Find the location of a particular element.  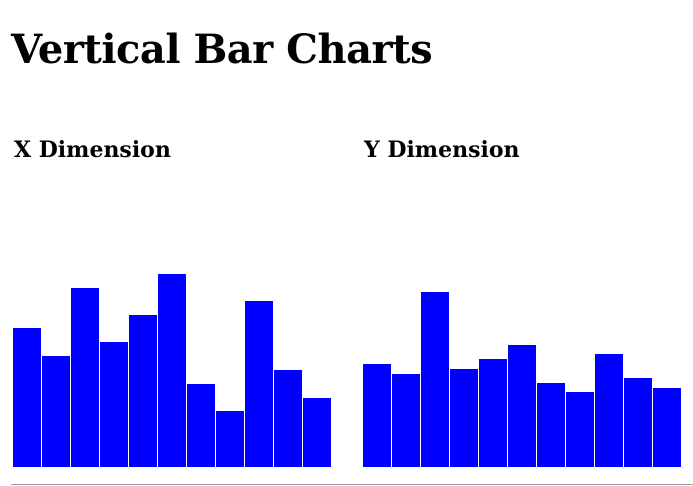

chart-title-x-dimension: X Dimension is located at coordinates (92, 150).